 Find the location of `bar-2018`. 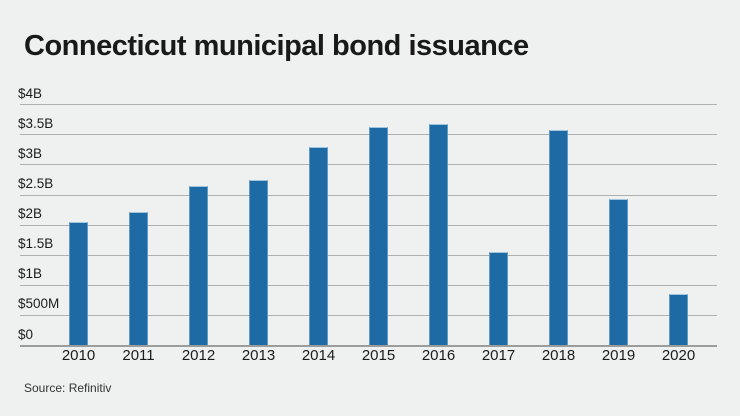

bar-2018 is located at coordinates (558, 237).